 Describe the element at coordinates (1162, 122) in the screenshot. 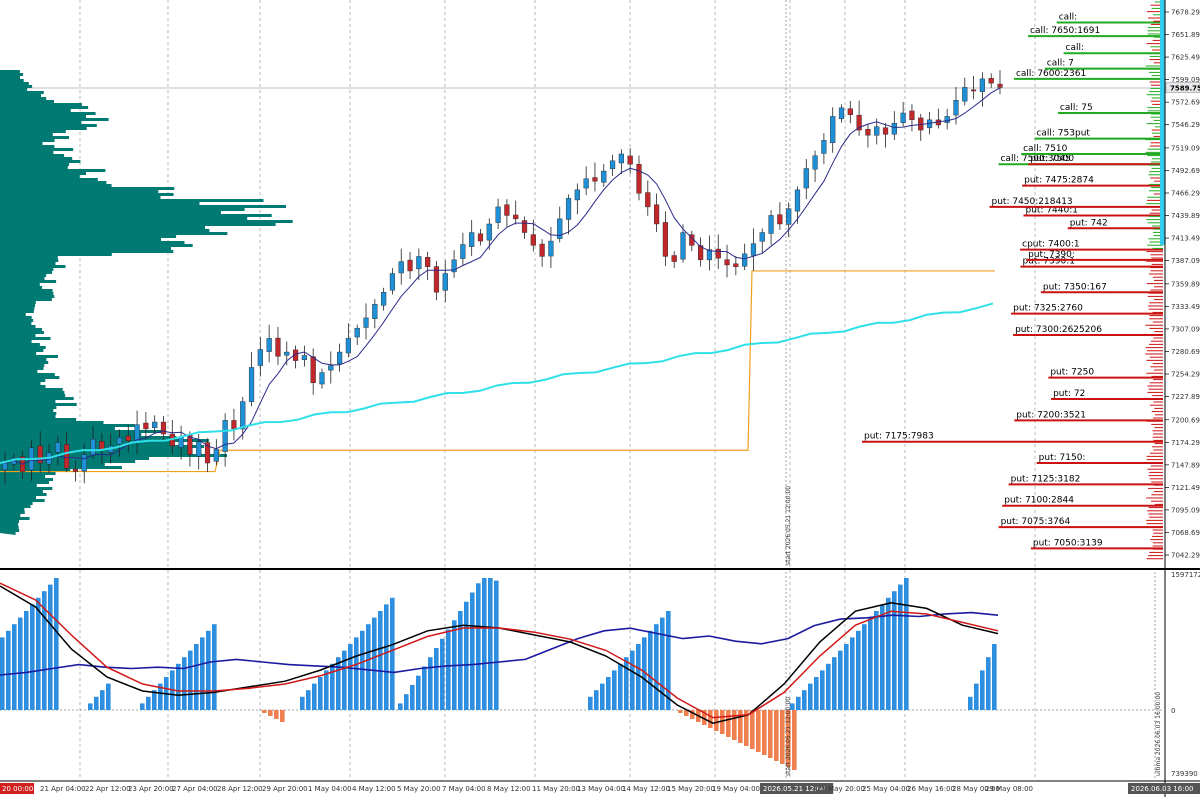

I see `cyan-bar` at that location.